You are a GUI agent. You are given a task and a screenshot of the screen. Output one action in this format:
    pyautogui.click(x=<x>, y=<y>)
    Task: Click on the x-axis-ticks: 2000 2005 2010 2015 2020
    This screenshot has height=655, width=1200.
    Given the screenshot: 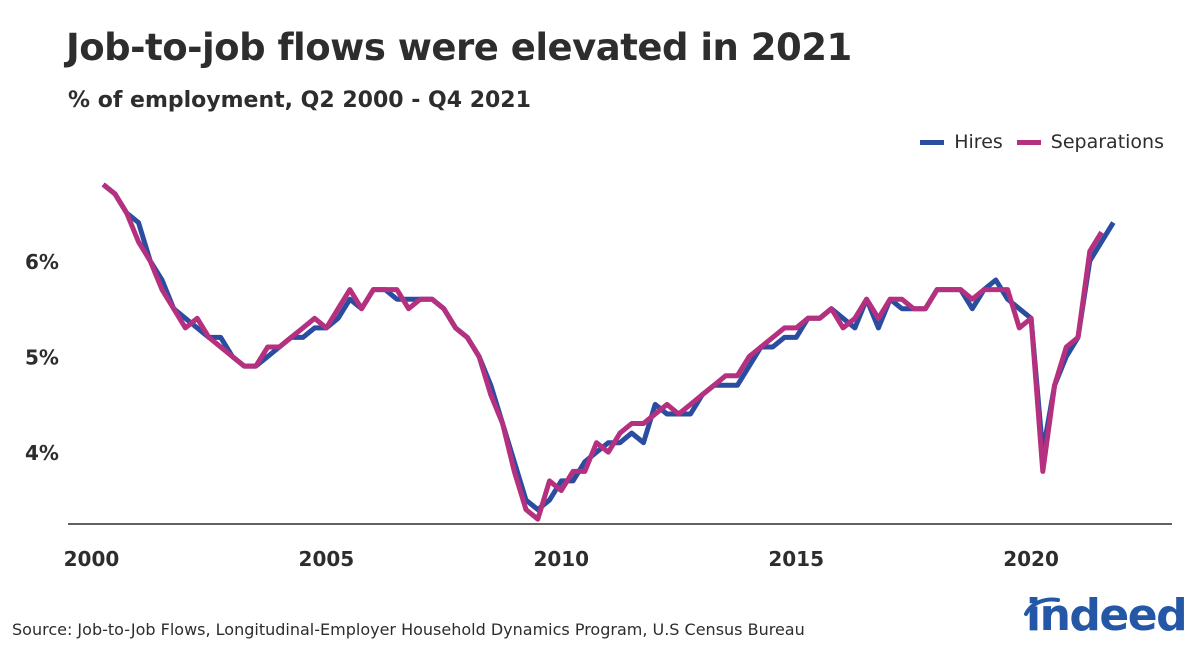 What is the action you would take?
    pyautogui.click(x=561, y=559)
    